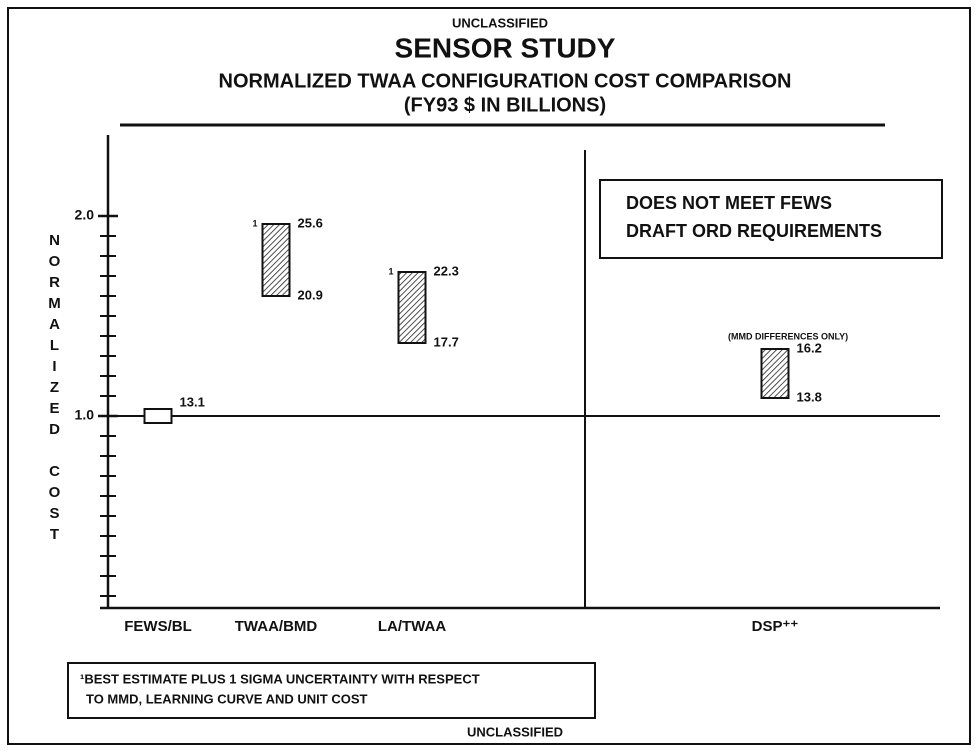 The image size is (980, 753). I want to click on y-axis-label: NORMALIZED COST, so click(54, 389).